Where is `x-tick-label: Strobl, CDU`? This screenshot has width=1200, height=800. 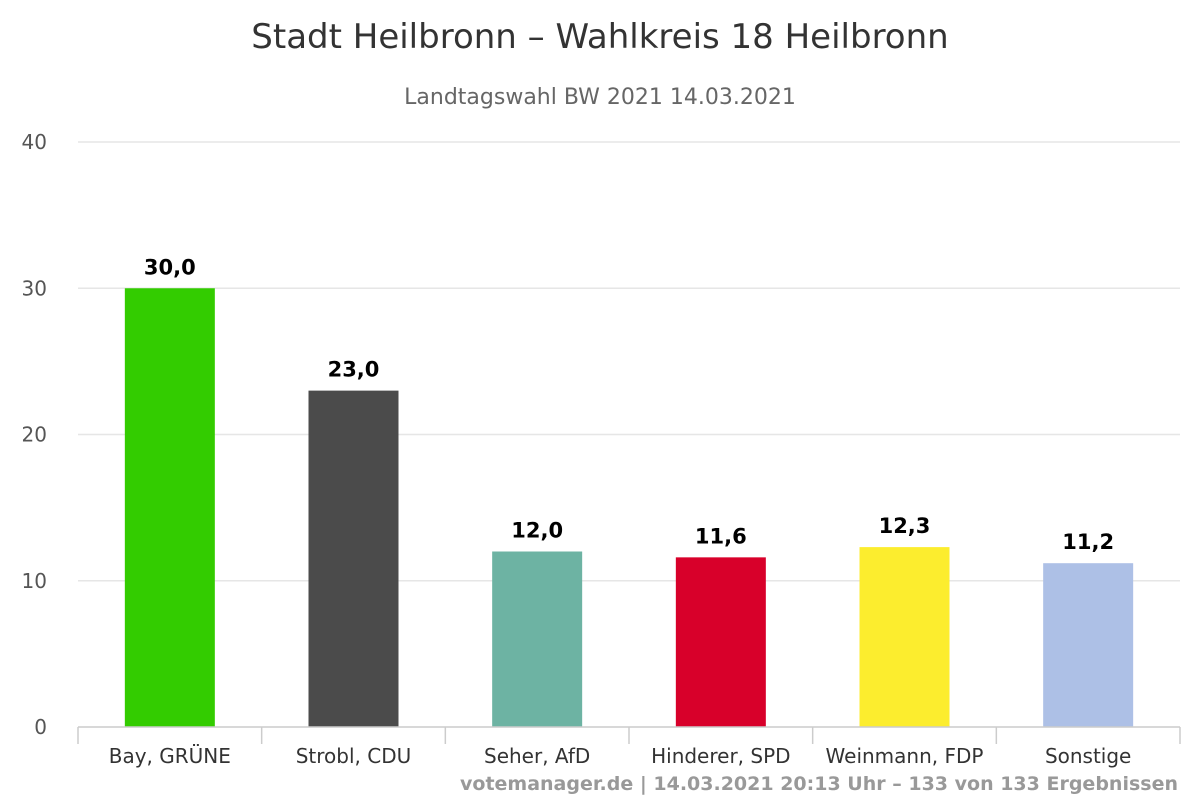
x-tick-label: Strobl, CDU is located at coordinates (354, 756).